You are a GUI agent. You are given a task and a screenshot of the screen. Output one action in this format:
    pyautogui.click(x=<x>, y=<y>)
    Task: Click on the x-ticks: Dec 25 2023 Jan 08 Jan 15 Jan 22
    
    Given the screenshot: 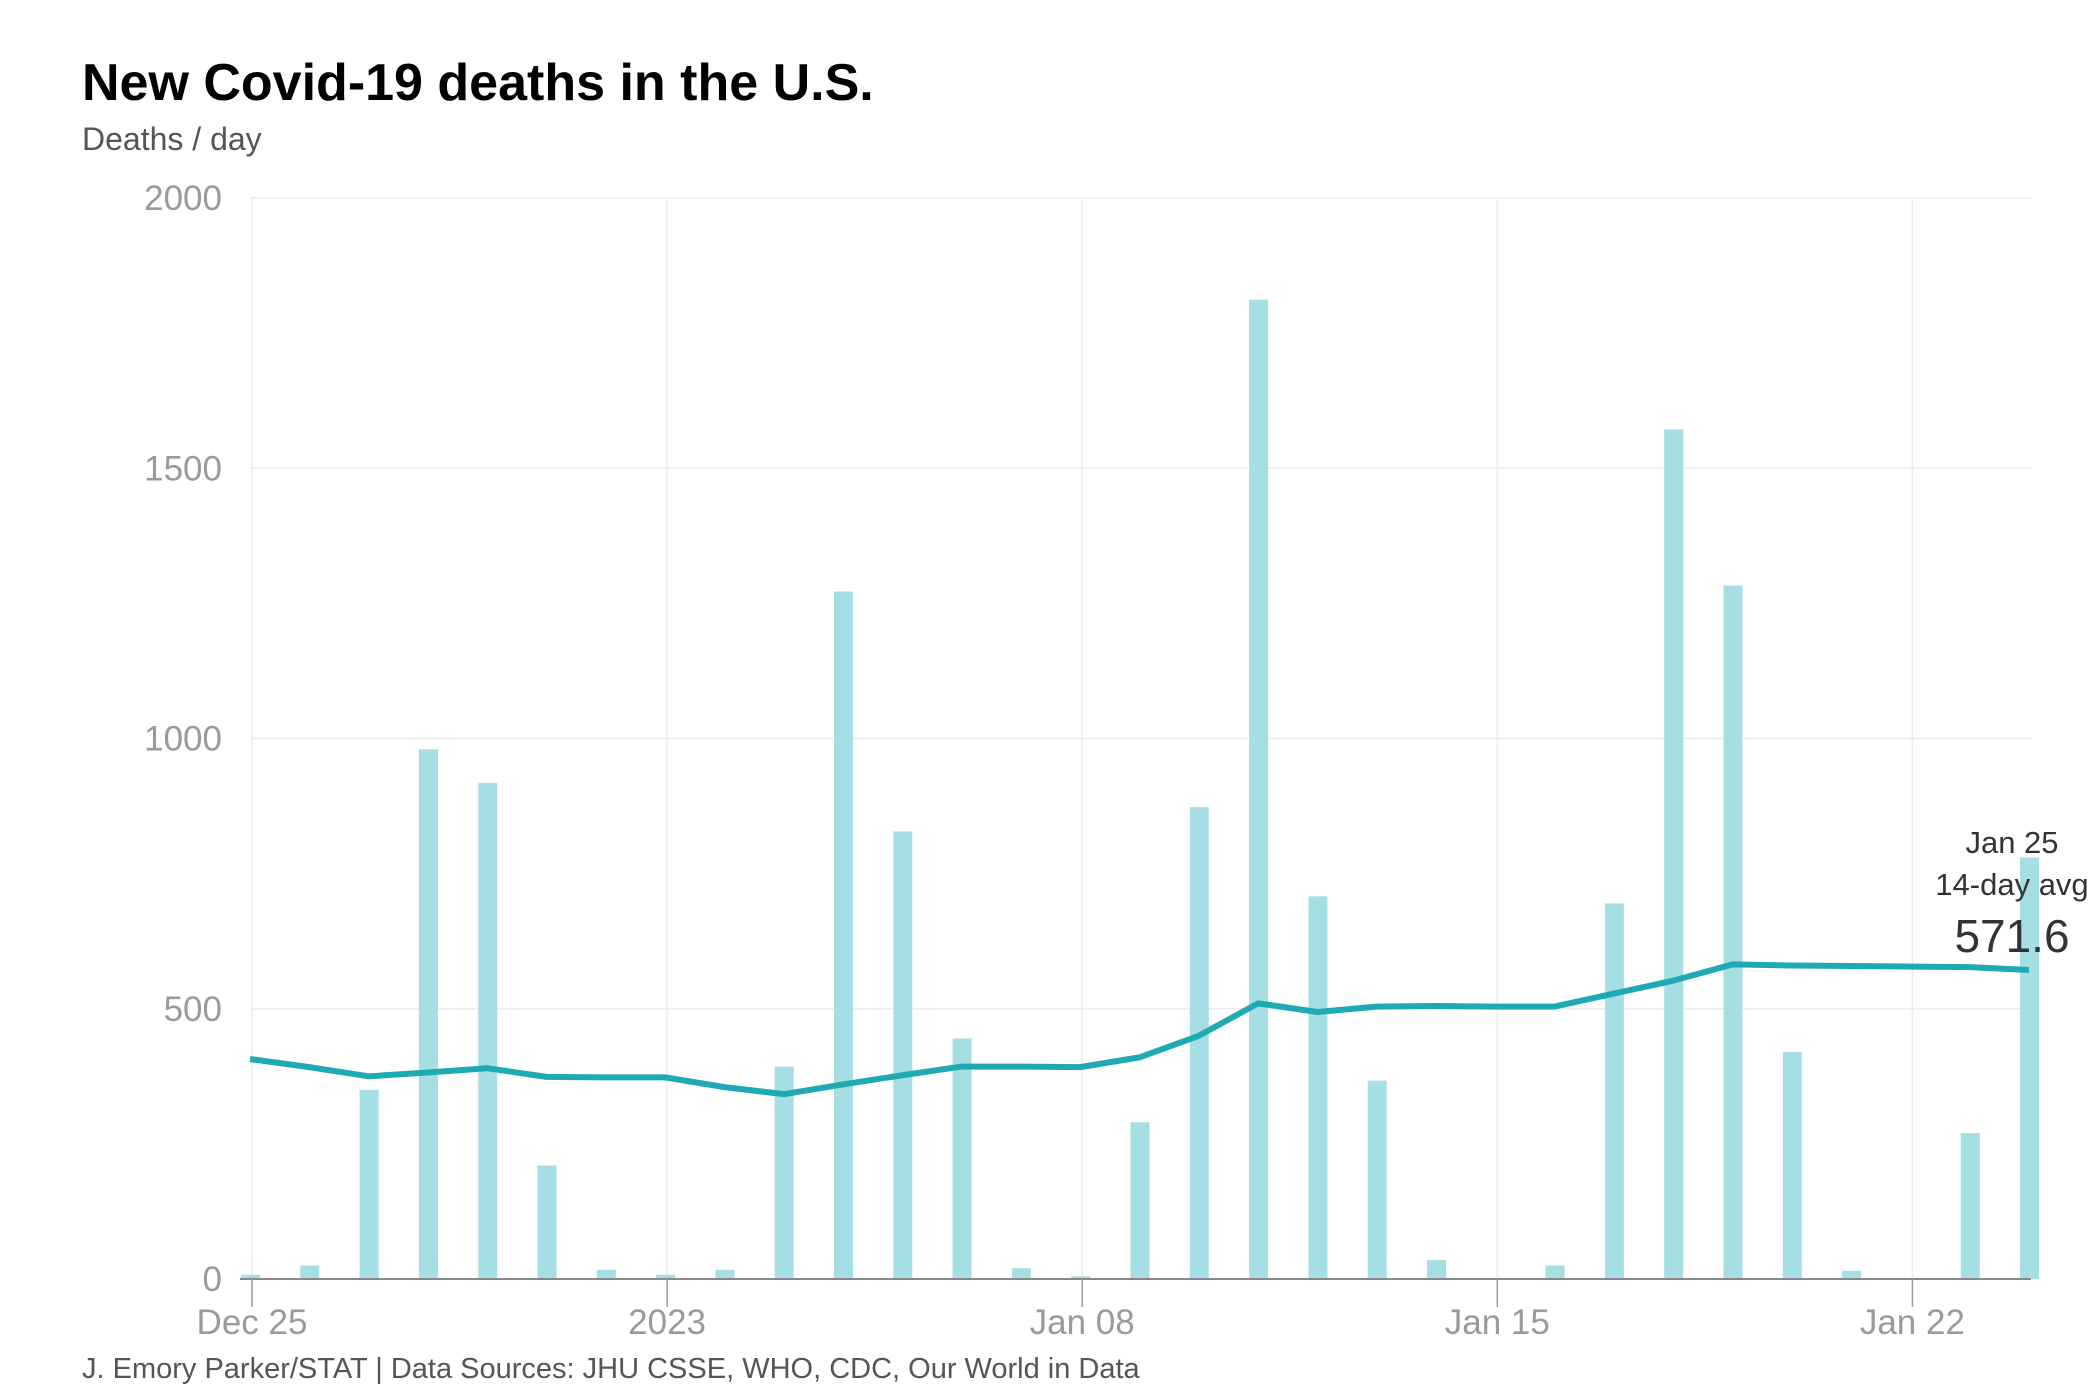 What is the action you would take?
    pyautogui.click(x=1081, y=1310)
    